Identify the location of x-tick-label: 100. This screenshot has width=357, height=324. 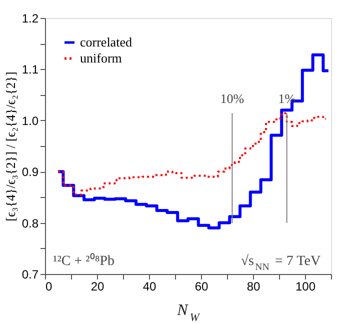
(305, 287).